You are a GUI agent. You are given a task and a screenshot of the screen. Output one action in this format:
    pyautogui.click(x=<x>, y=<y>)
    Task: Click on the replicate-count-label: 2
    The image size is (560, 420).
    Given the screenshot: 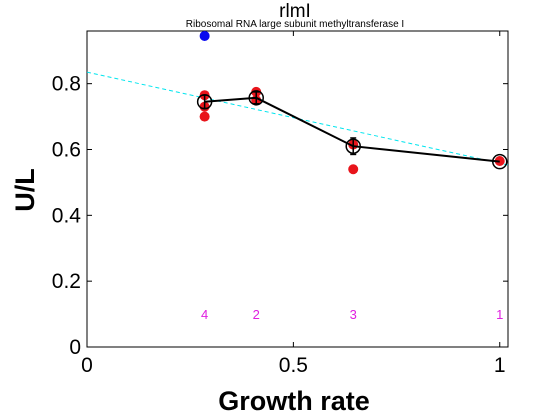 What is the action you would take?
    pyautogui.click(x=256, y=314)
    